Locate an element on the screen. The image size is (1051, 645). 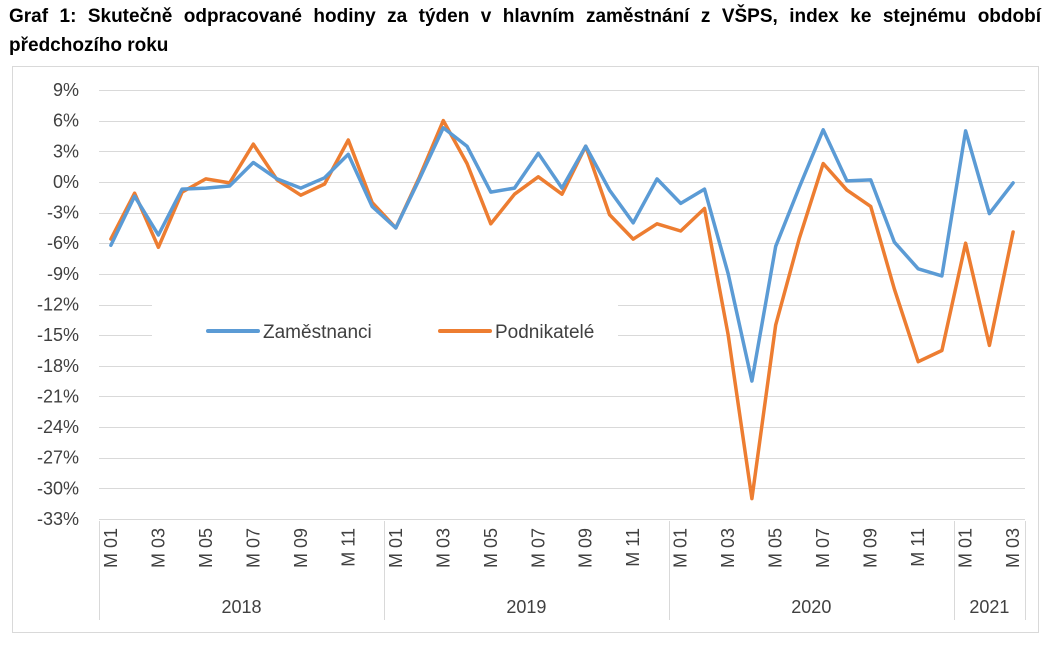
y-tick-label: -15% is located at coordinates (58, 335).